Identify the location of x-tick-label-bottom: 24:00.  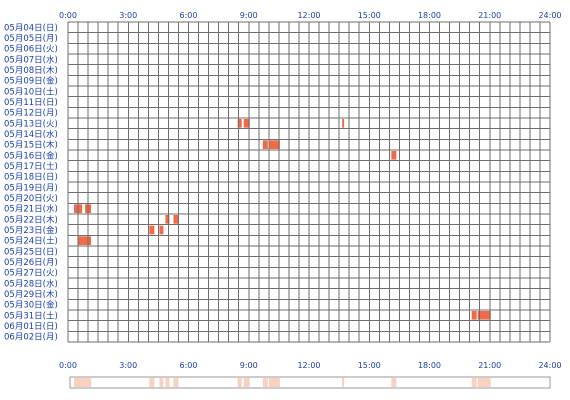
(549, 365).